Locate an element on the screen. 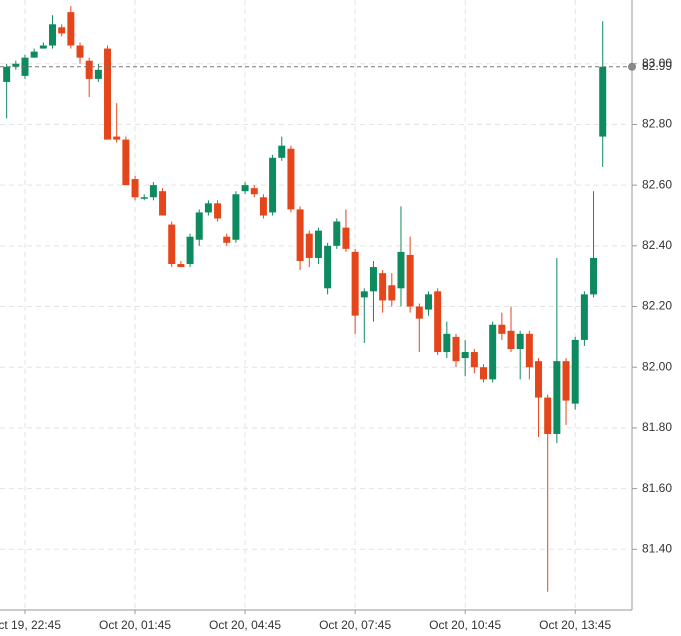 The height and width of the screenshot is (636, 681). y-tick-label: 81.40 is located at coordinates (657, 548).